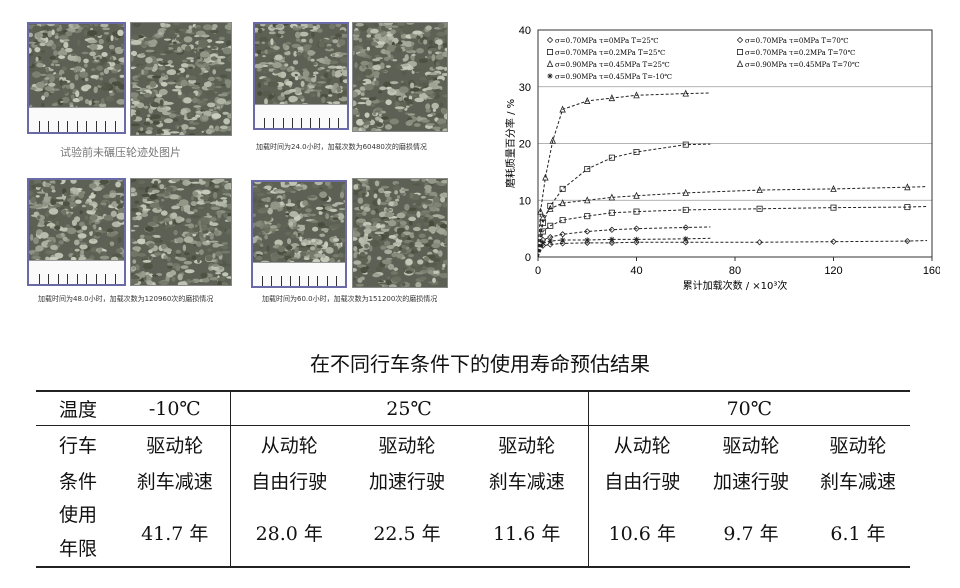  I want to click on temperature-25: 25℃, so click(409, 408).